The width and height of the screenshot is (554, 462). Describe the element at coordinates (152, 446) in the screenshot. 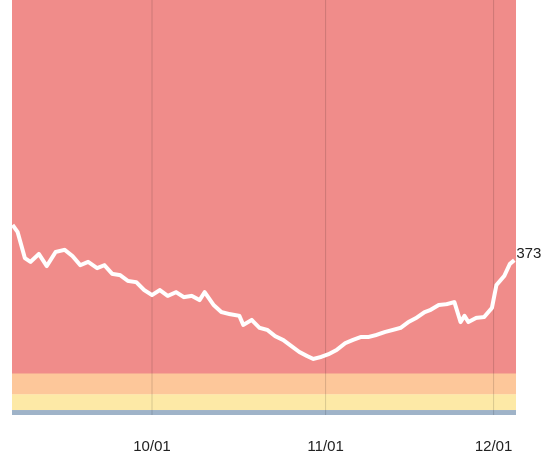

I see `x-tick-label: 10/01` at that location.